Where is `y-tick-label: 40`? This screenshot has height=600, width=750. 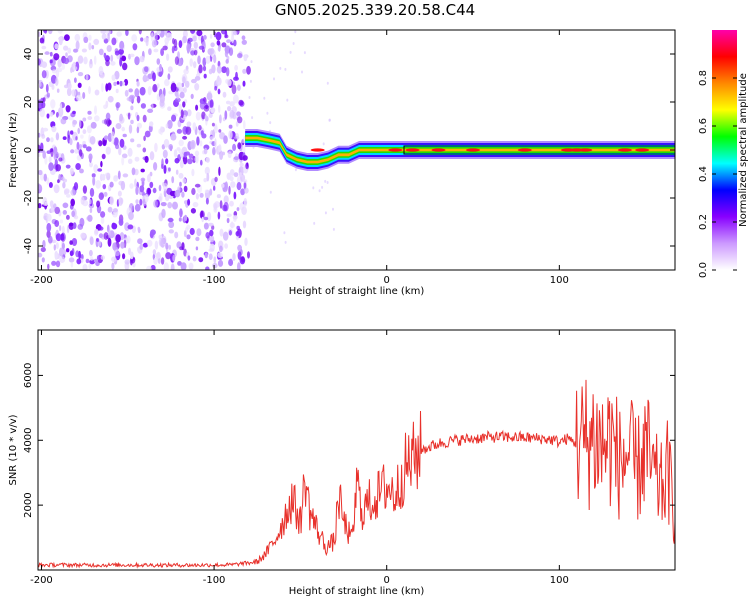 y-tick-label: 40 is located at coordinates (28, 54).